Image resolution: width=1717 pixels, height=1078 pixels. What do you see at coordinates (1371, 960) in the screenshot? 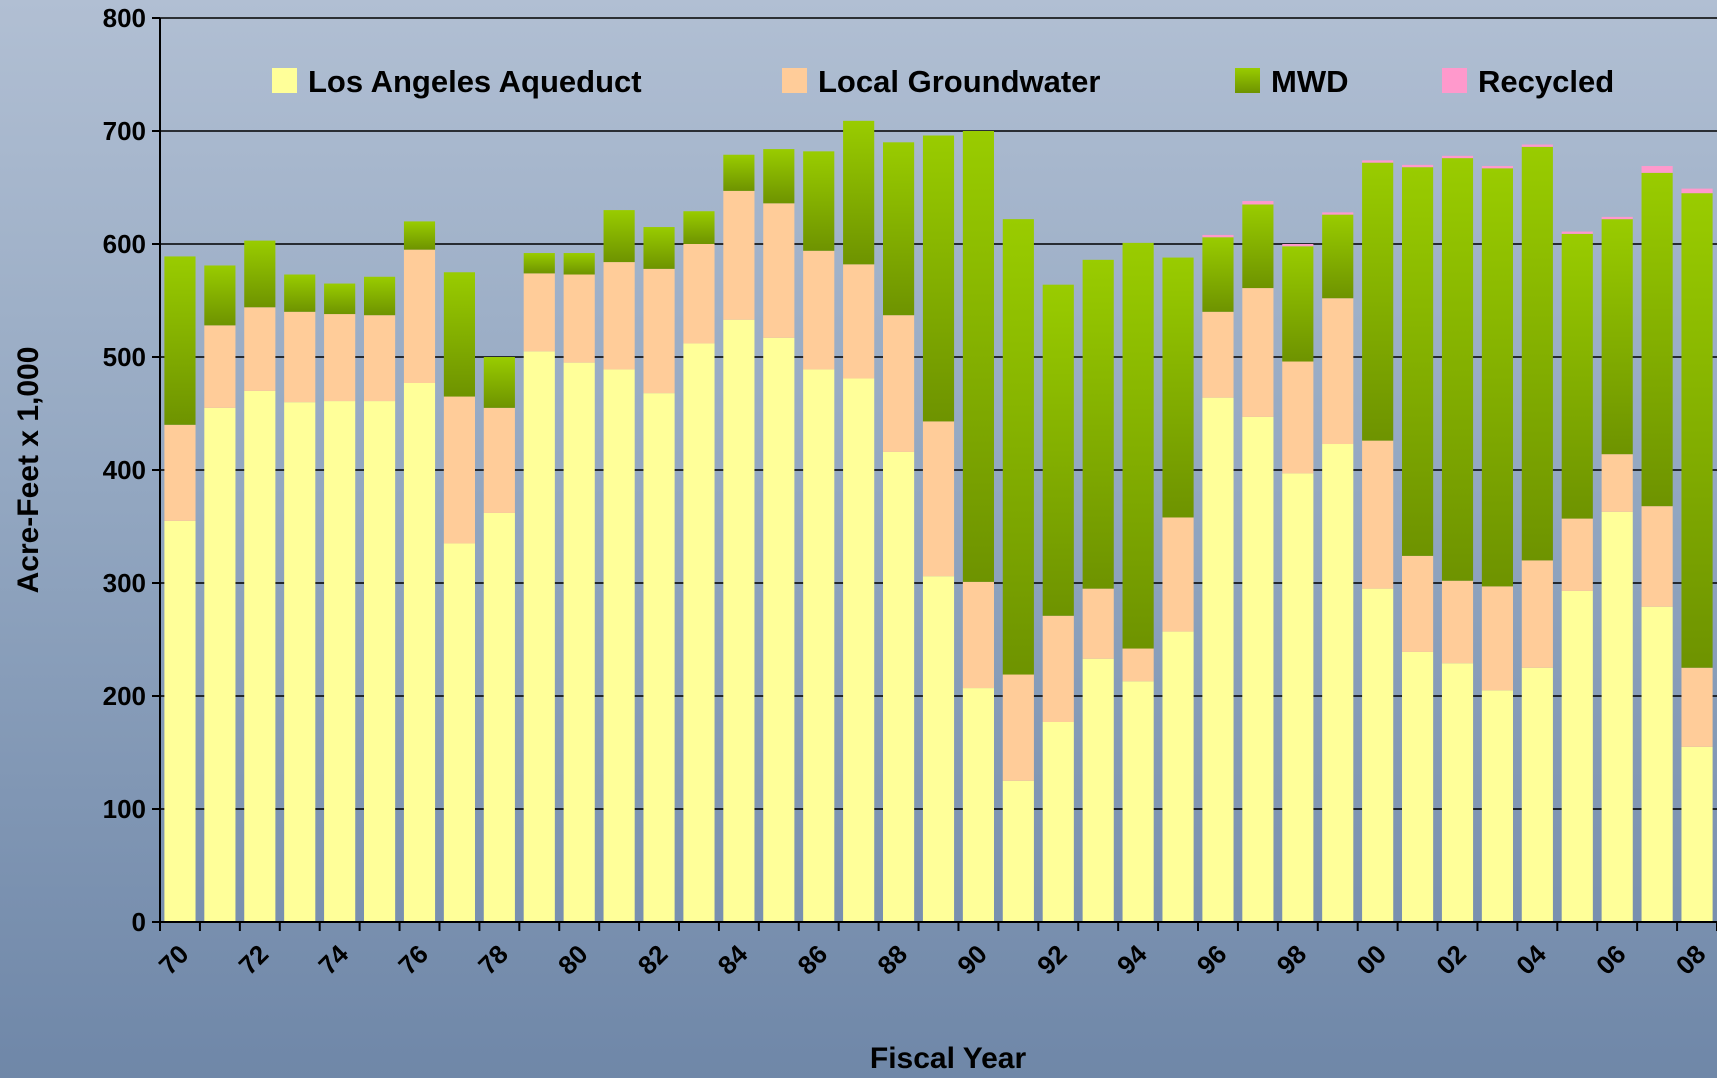
I see `x-tick-label: 00` at bounding box center [1371, 960].